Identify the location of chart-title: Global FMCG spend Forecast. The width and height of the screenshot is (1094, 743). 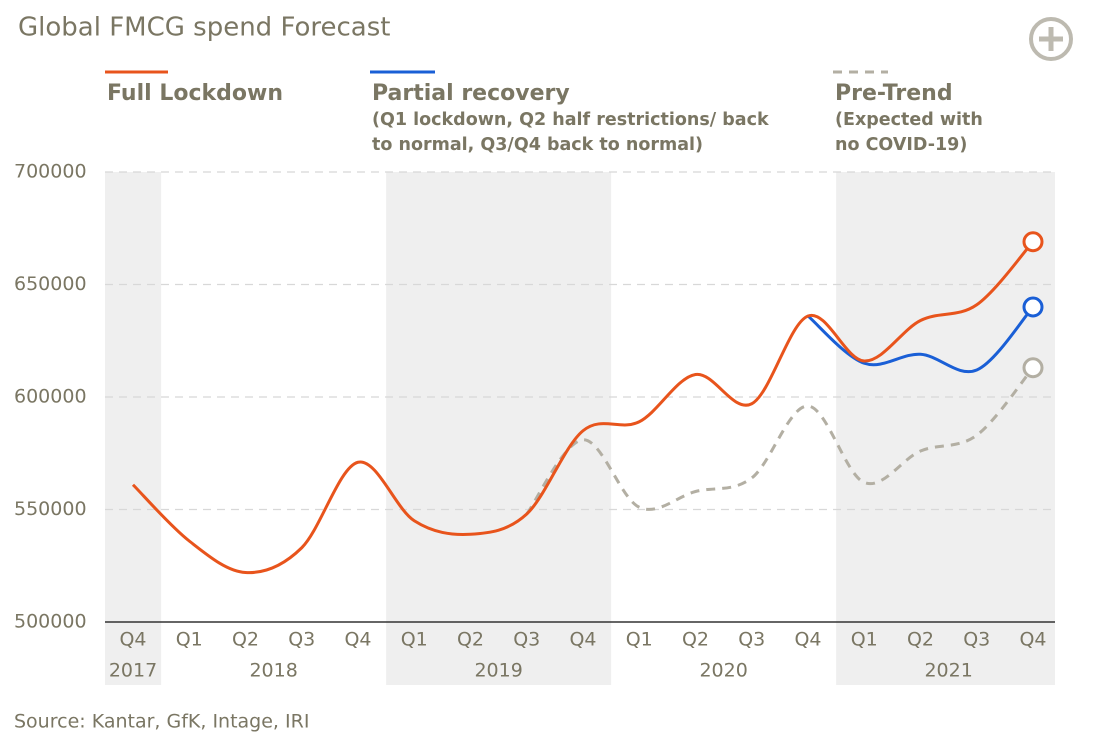
(204, 28).